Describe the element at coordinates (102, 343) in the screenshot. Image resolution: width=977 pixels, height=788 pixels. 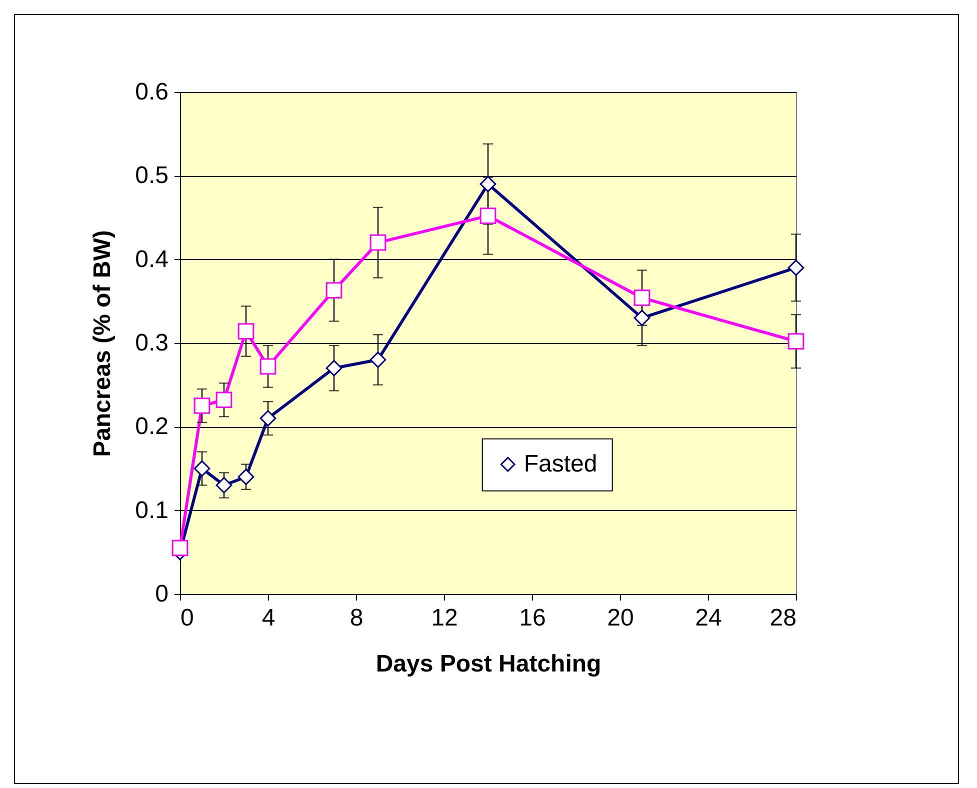
I see `y-axis-title: Pancreas (% of BW)` at that location.